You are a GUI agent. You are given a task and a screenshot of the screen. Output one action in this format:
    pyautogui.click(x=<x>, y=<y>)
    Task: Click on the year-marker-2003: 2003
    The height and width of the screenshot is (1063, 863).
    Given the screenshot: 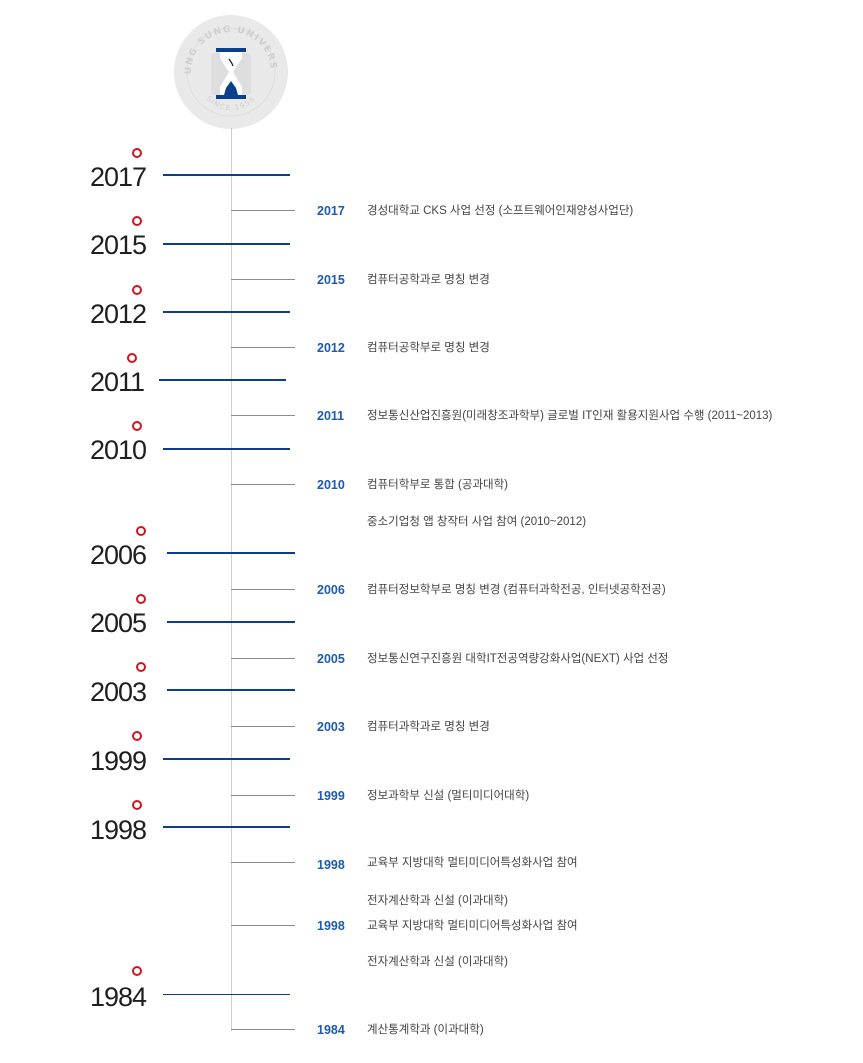 What is the action you would take?
    pyautogui.click(x=150, y=684)
    